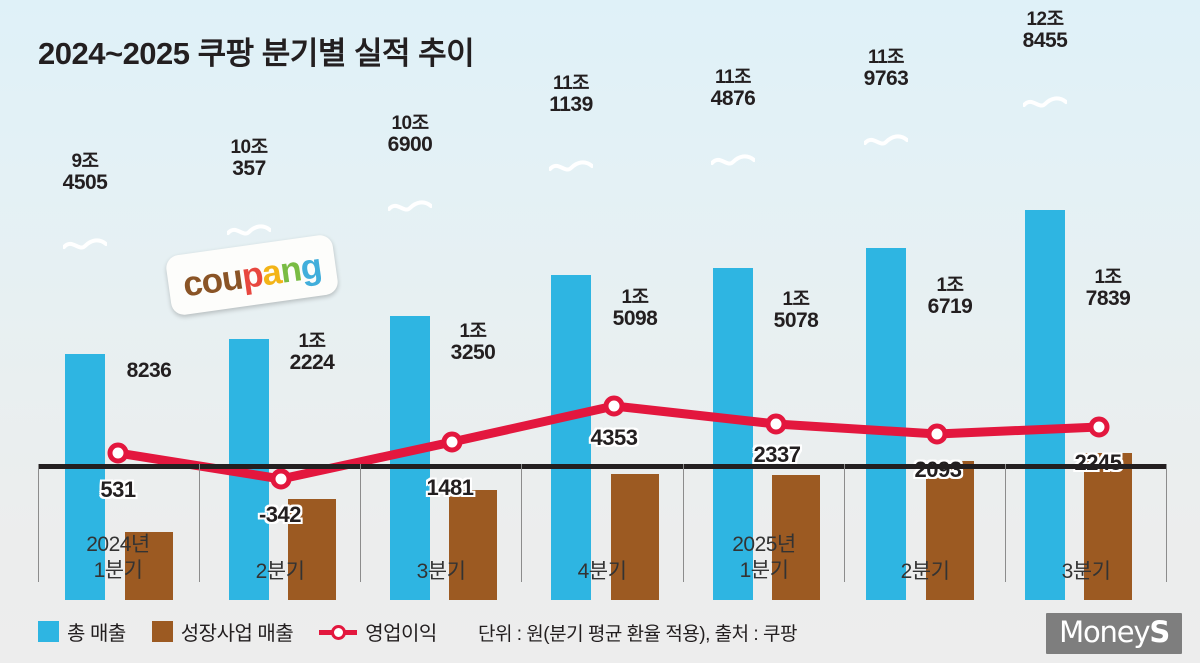 The height and width of the screenshot is (663, 1200). Describe the element at coordinates (310, 267) in the screenshot. I see `coupang-letter-g: g` at that location.